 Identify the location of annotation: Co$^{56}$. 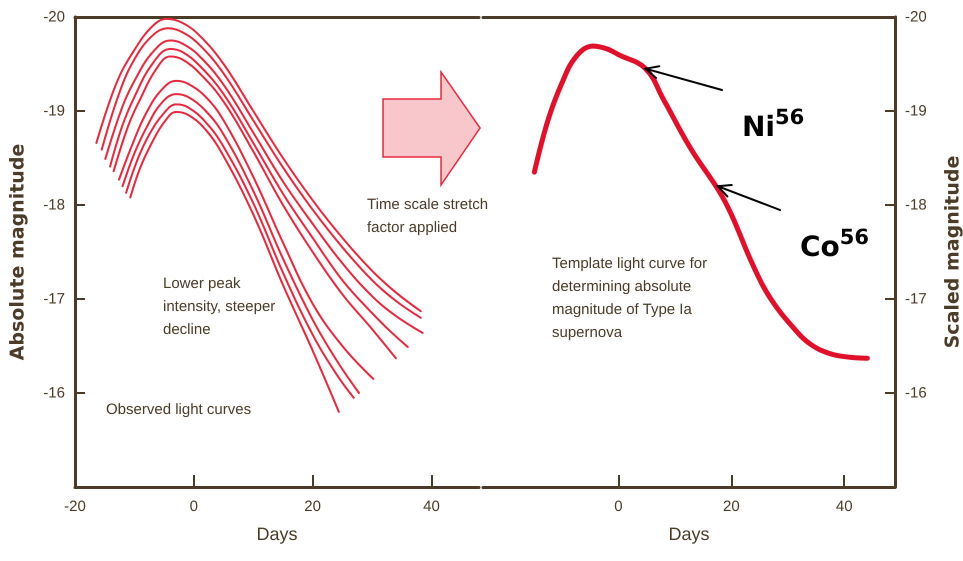
(835, 244).